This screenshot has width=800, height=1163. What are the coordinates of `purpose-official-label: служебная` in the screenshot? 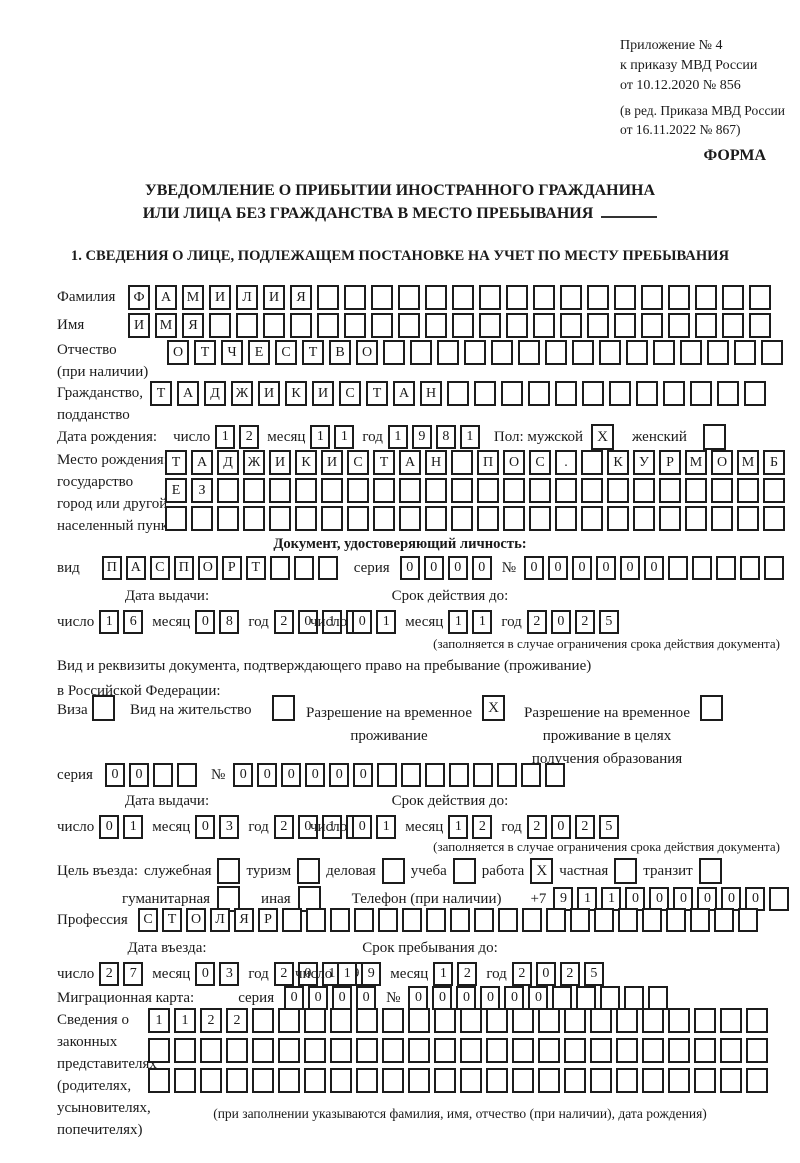 It's located at (177, 870).